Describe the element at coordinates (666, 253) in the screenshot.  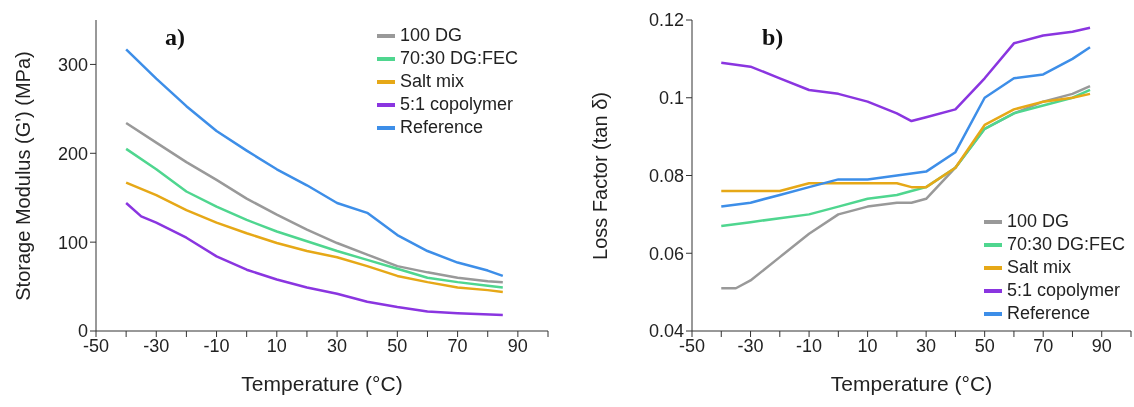
I see `y-tick-label: 0.06` at that location.